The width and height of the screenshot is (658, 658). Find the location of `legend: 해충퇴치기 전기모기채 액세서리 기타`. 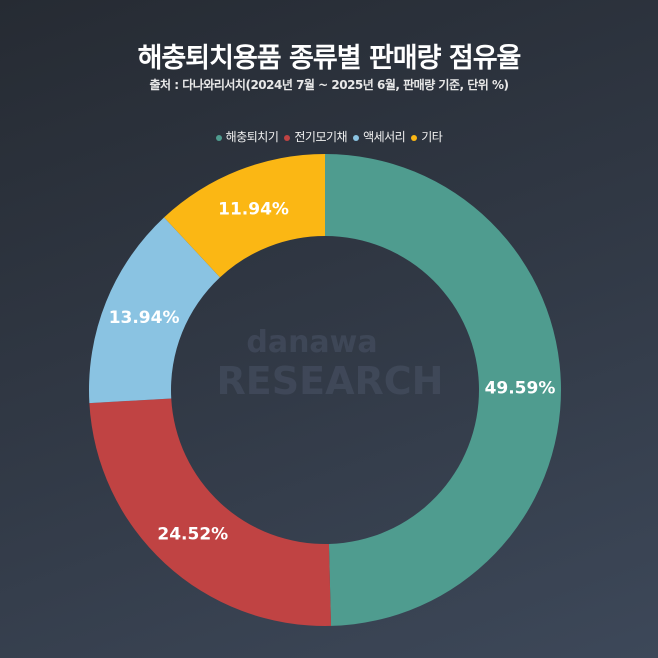

legend: 해충퇴치기 전기모기채 액세서리 기타 is located at coordinates (329, 136).